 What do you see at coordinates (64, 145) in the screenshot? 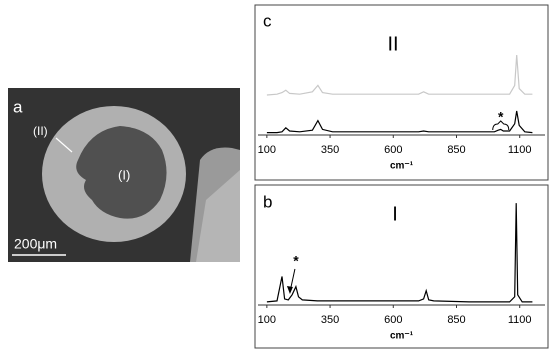
I see `pointer` at bounding box center [64, 145].